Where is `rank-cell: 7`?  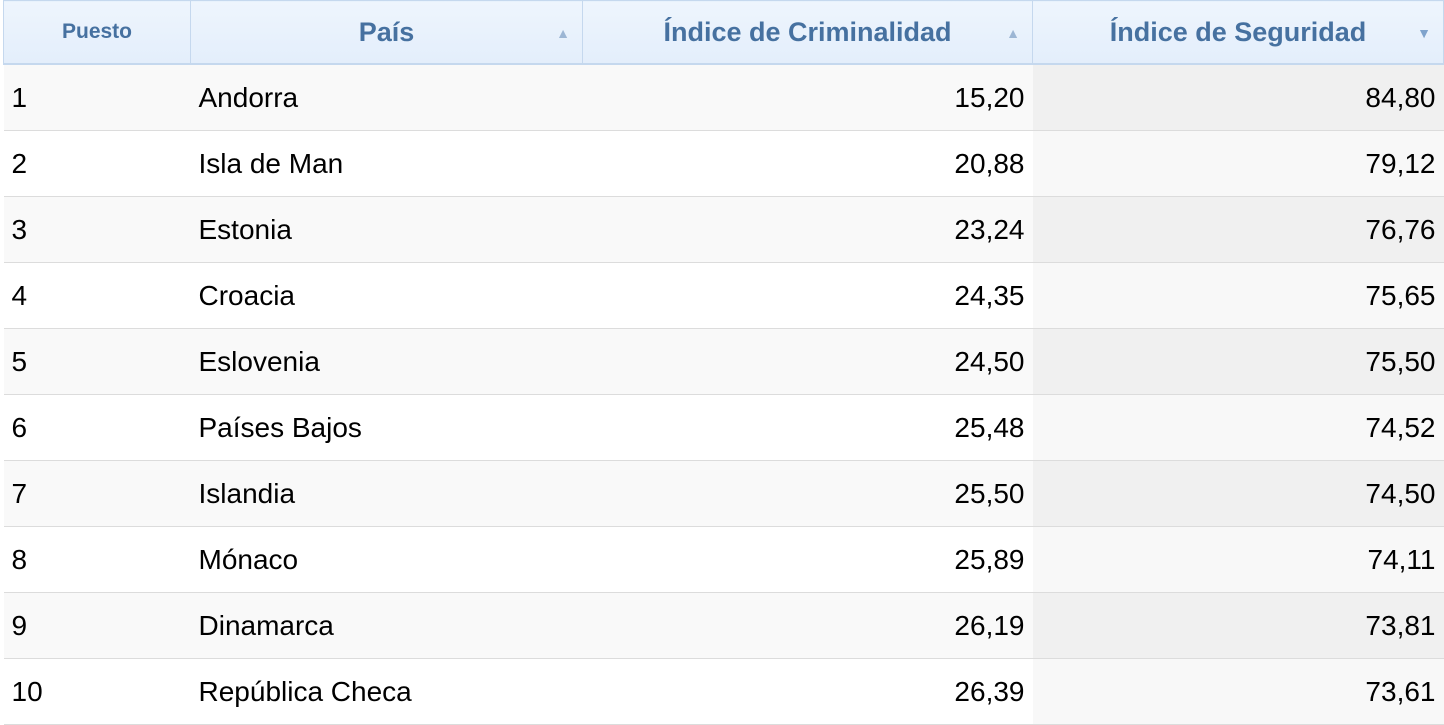
rank-cell: 7 is located at coordinates (97, 493).